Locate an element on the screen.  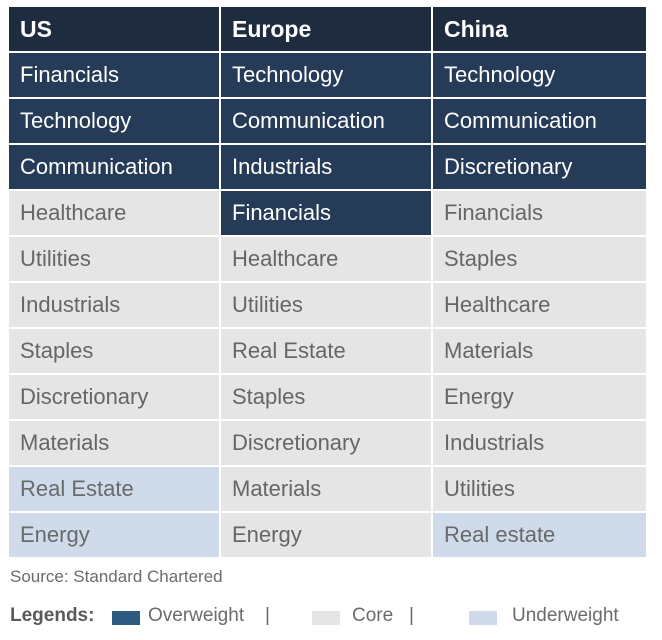
sector-cell-europe: Materials is located at coordinates (327, 490).